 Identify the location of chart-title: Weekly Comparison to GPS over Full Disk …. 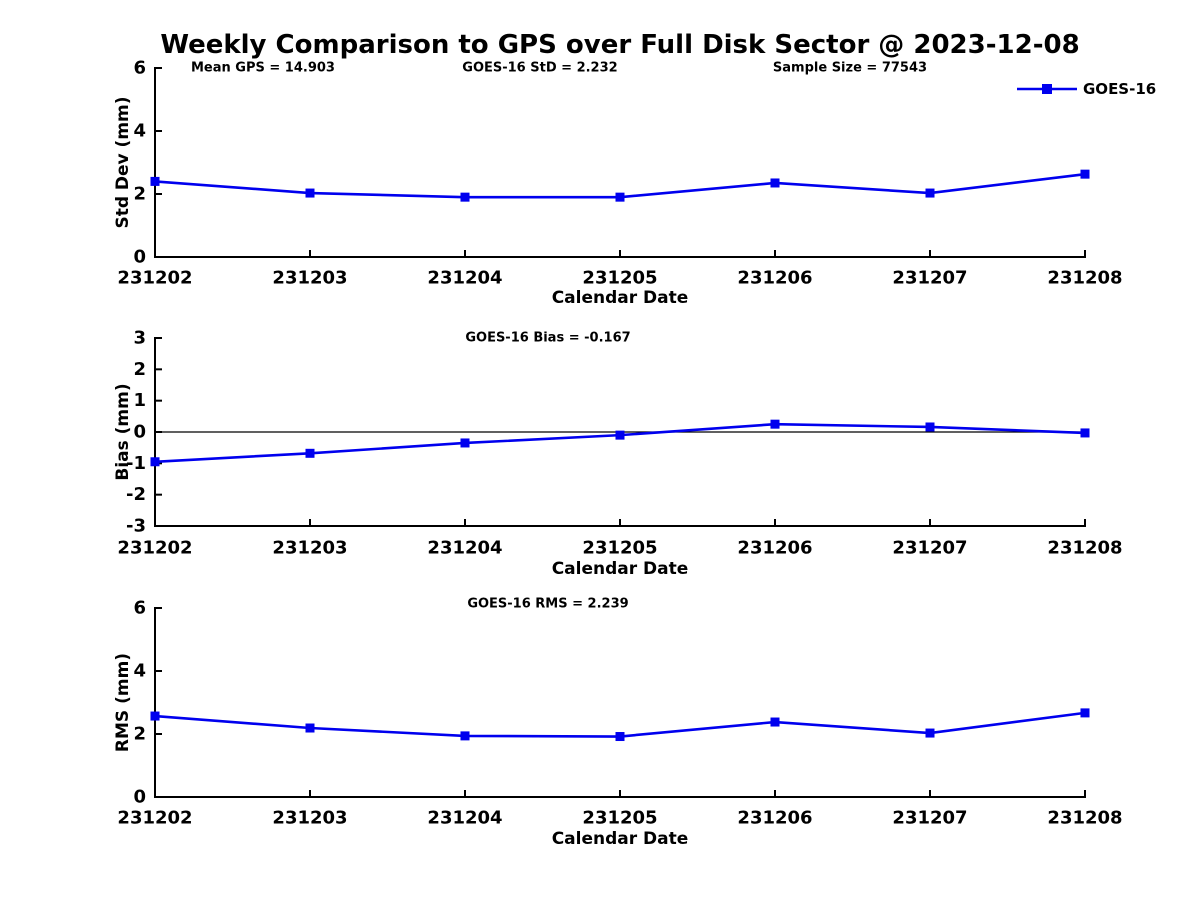
(620, 45).